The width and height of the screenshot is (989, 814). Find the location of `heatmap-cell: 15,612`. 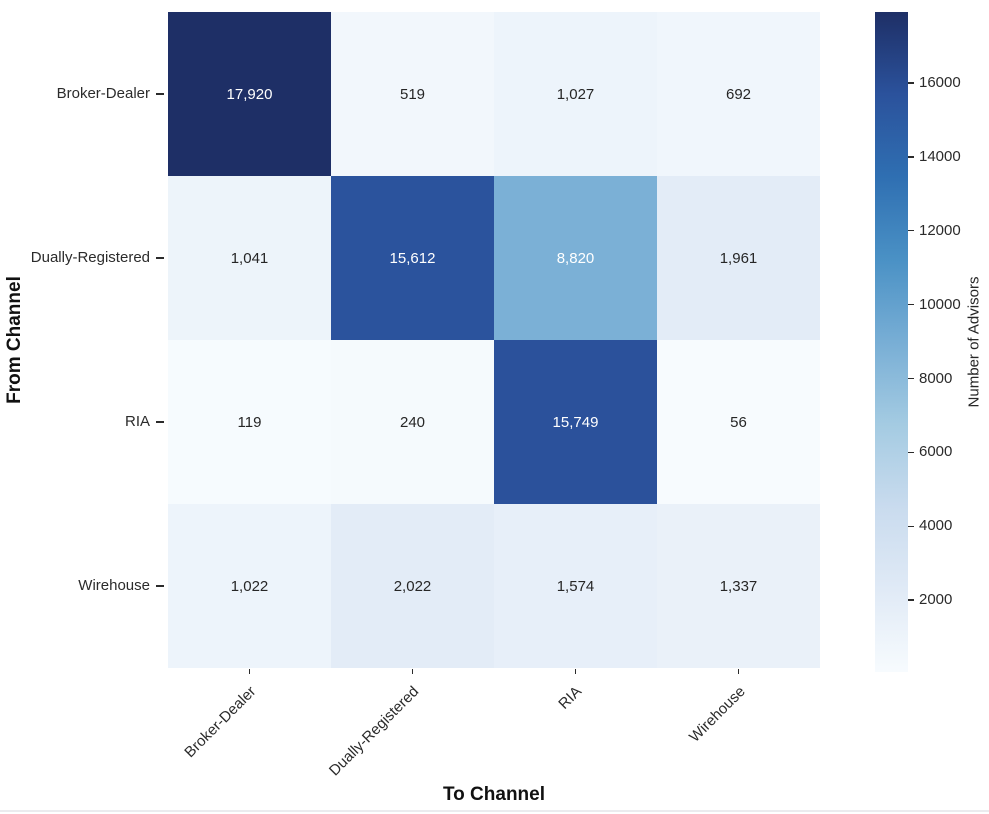

heatmap-cell: 15,612 is located at coordinates (412, 258).